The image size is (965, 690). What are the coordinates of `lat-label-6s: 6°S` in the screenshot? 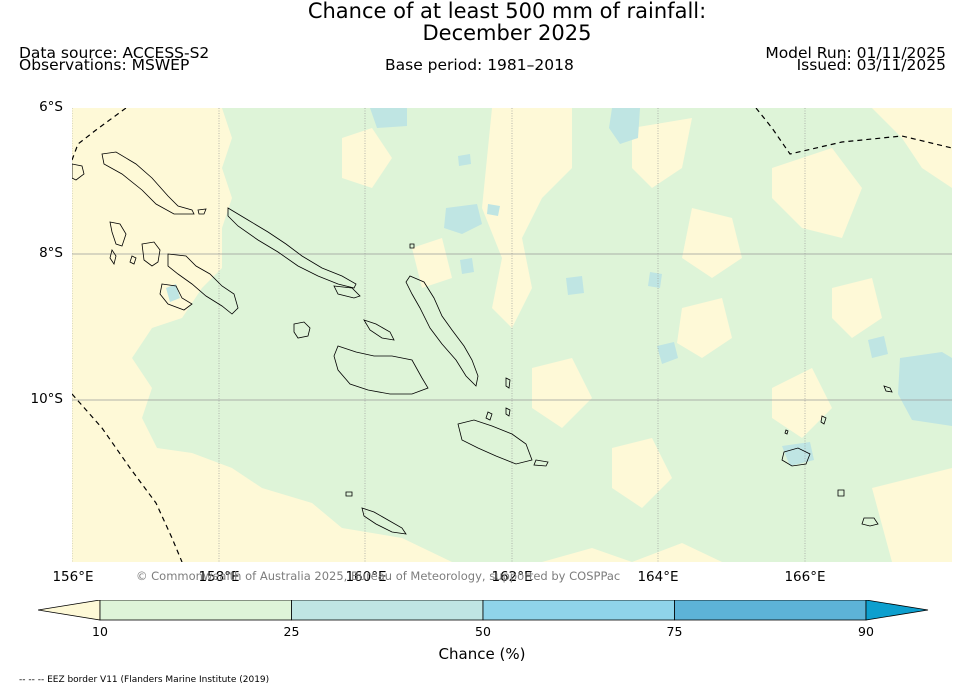 It's located at (51, 107).